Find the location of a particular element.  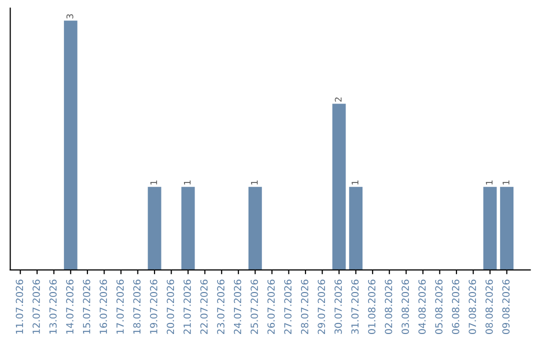

x-tick-label: 06.08.2026 is located at coordinates (456, 307).